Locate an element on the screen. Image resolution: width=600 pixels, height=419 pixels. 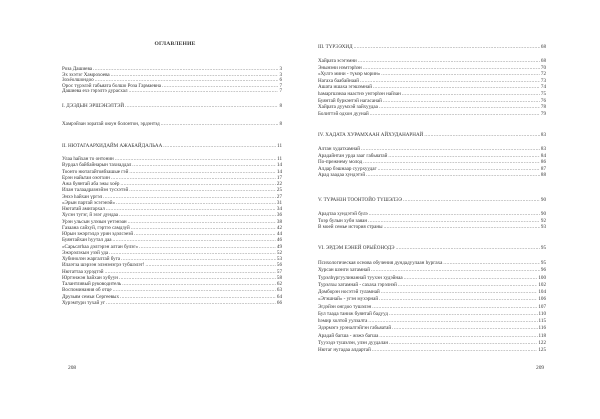
toc-entry: «Хулгэ мини - түмэр морин» 72 is located at coordinates (432, 74).